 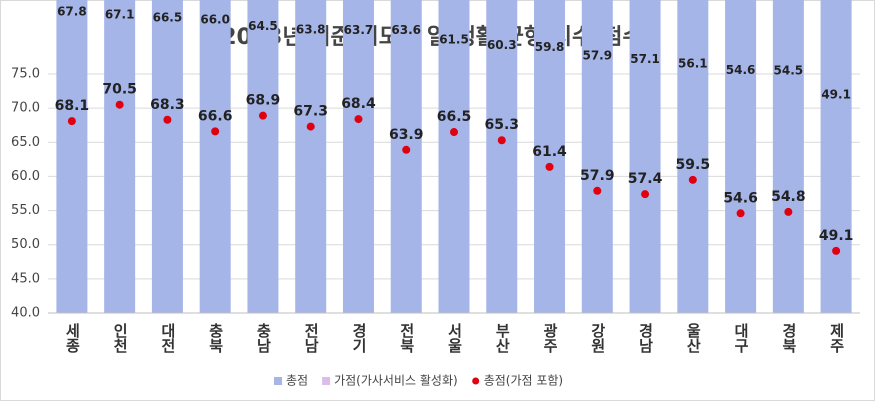 What do you see at coordinates (263, 338) in the screenshot?
I see `x-tick-label: 충남` at bounding box center [263, 338].